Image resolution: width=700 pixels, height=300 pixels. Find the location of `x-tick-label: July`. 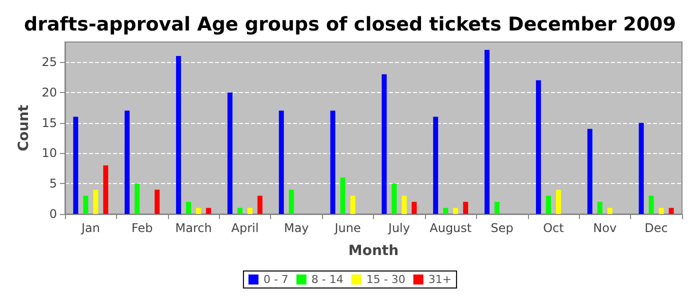

x-tick-label: July is located at coordinates (398, 228).